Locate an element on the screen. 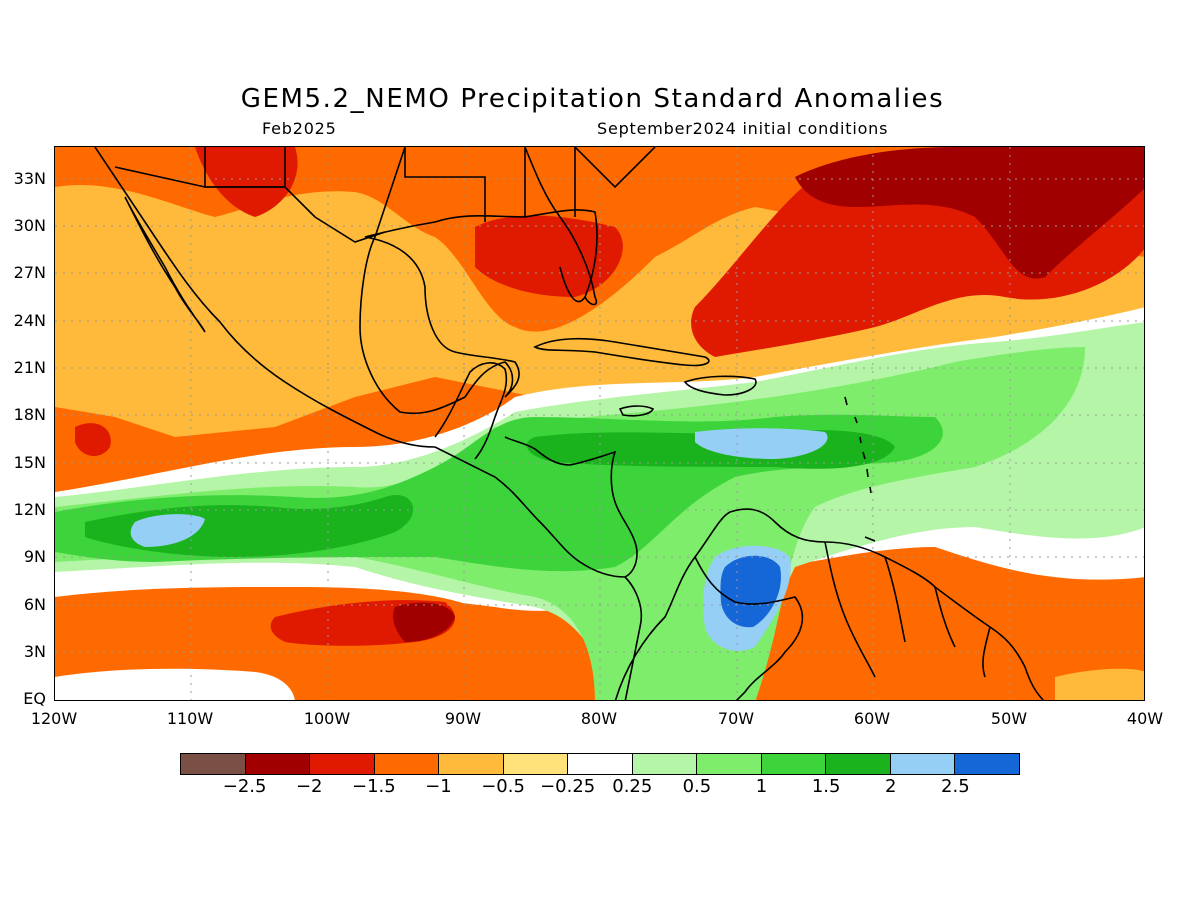  colorbar-label: 1 is located at coordinates (761, 786).